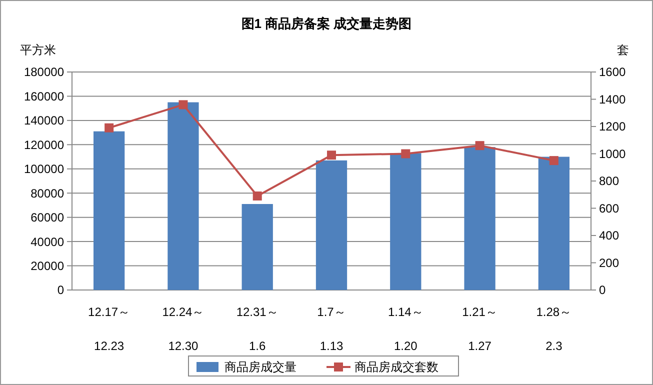 Image resolution: width=653 pixels, height=385 pixels. Describe the element at coordinates (602, 290) in the screenshot. I see `y2-tick-label: 0` at that location.